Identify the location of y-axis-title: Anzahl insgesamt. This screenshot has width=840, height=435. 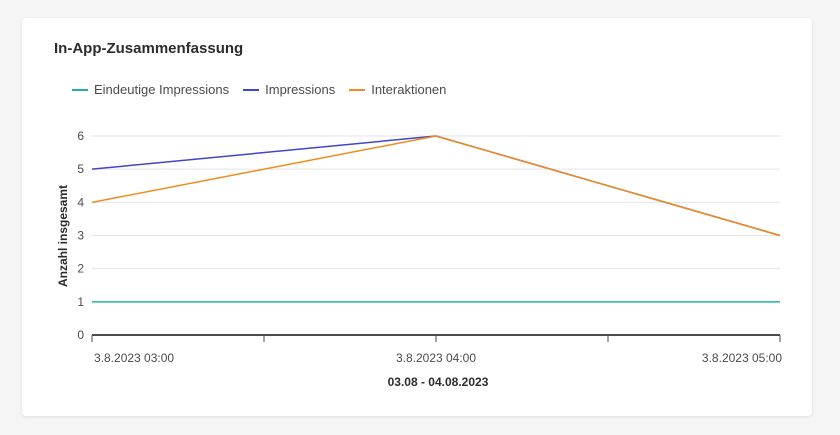
(63, 236).